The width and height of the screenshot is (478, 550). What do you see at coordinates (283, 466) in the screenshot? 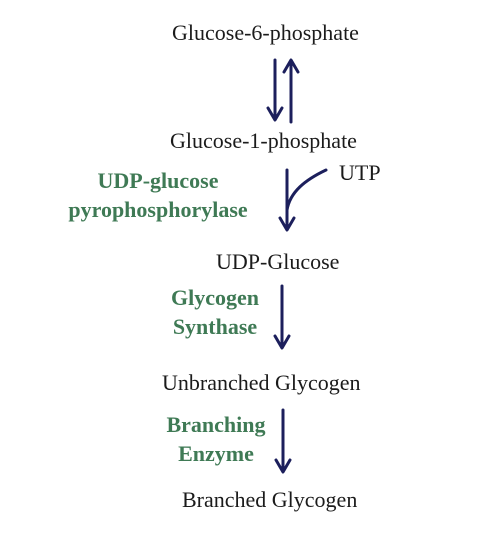
I see `arrow-unbranched-to-branched-head` at bounding box center [283, 466].